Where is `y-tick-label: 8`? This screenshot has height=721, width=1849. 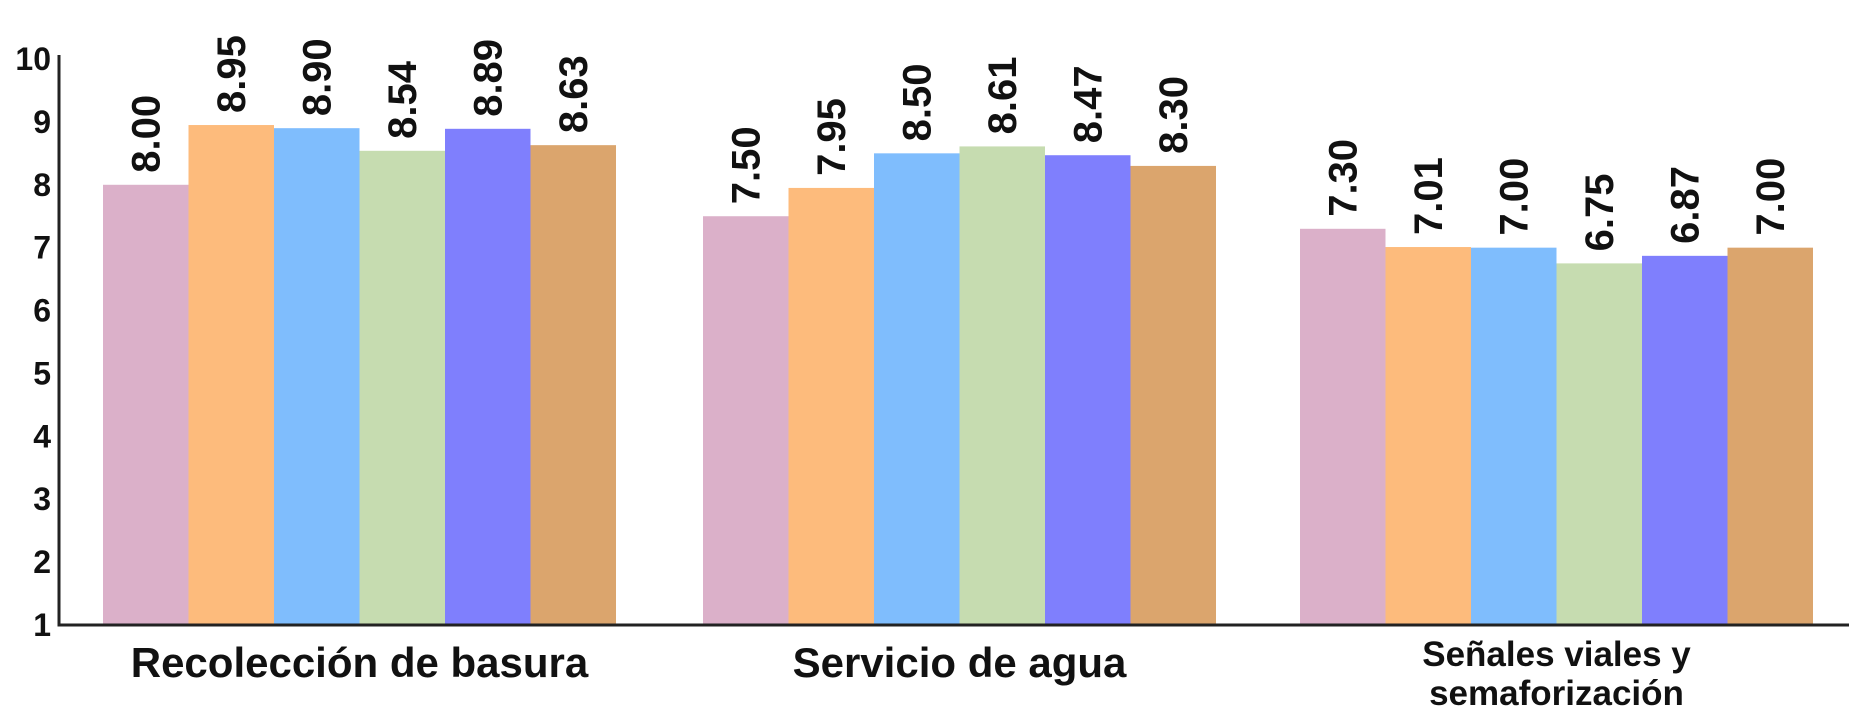 y-tick-label: 8 is located at coordinates (42, 185).